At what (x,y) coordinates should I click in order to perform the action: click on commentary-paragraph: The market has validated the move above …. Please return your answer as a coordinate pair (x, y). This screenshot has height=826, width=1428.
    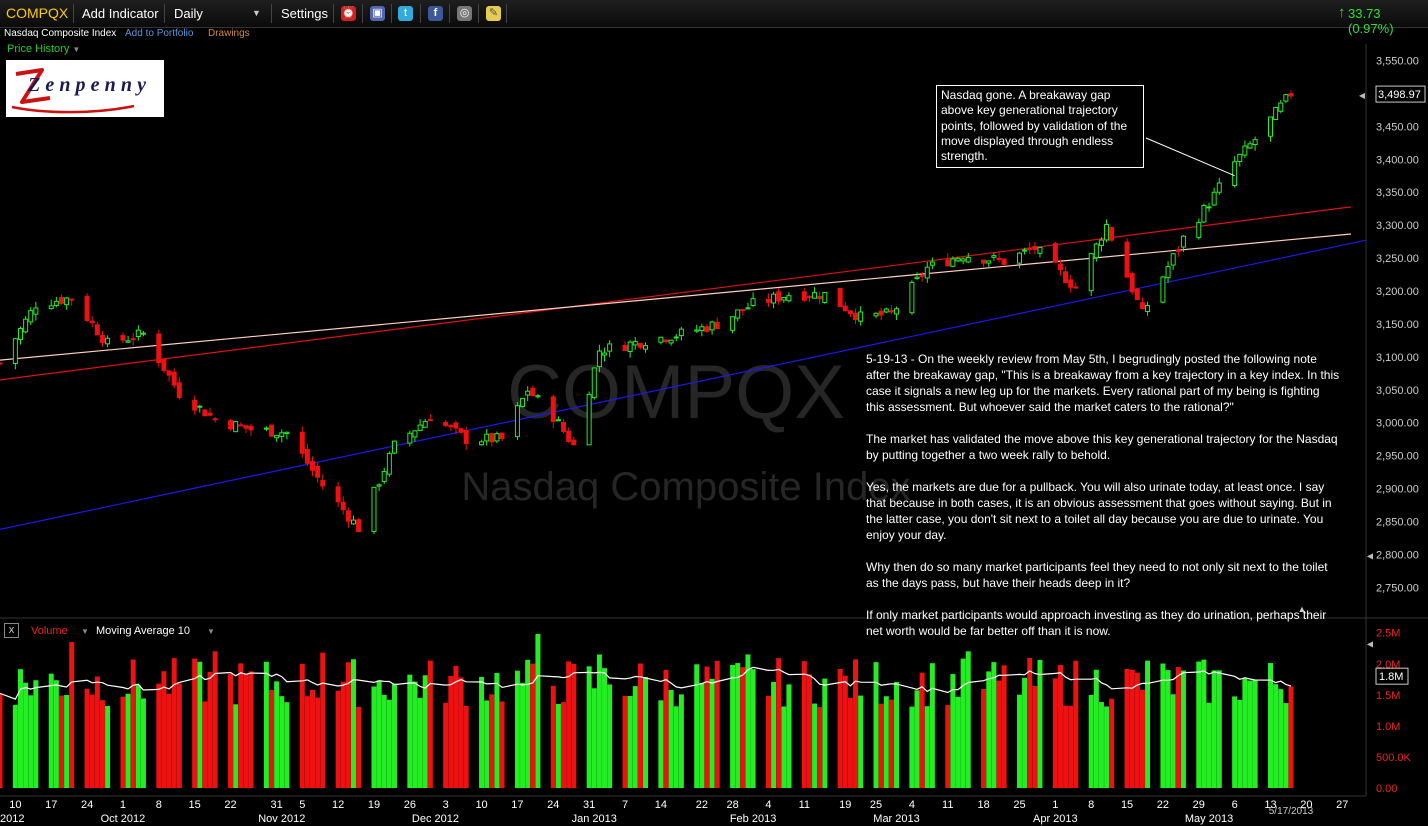
    Looking at the image, I should click on (1102, 447).